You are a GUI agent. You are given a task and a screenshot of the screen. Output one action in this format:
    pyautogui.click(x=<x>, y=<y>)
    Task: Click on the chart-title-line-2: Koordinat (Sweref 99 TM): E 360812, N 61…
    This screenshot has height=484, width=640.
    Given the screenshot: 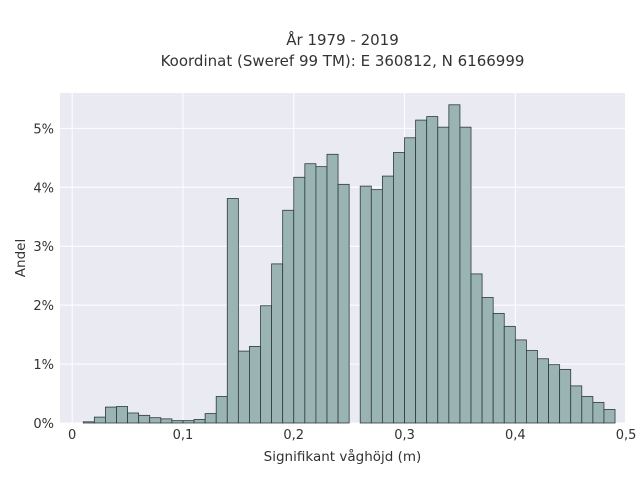 What is the action you would take?
    pyautogui.click(x=343, y=61)
    